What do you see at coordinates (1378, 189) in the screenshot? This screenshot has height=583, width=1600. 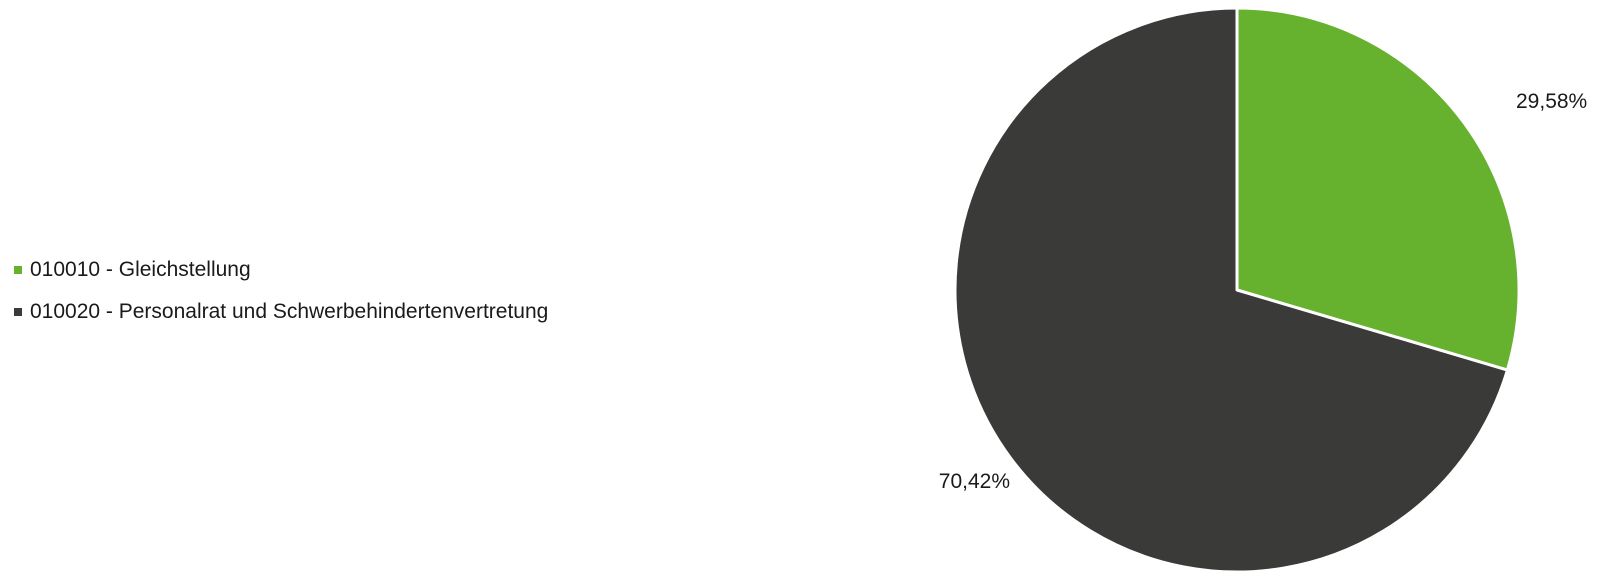 I see `pie-slice-gleichstellung` at bounding box center [1378, 189].